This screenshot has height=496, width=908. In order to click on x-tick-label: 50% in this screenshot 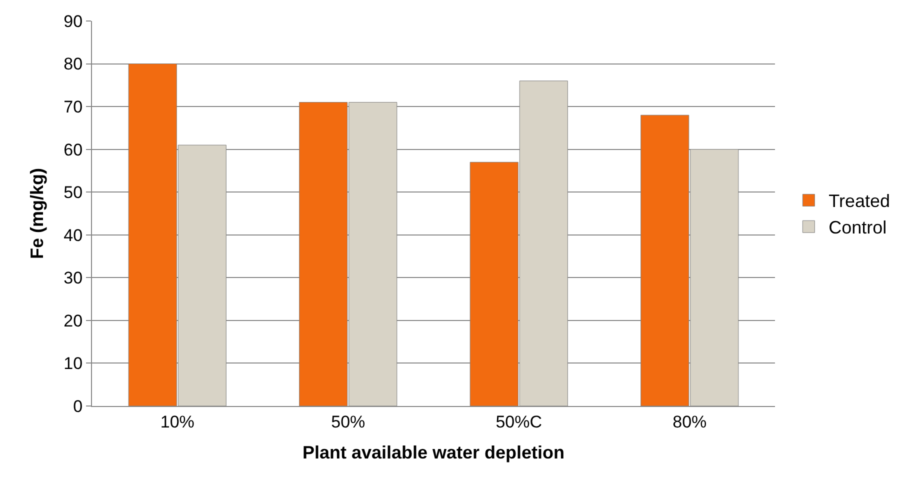, I will do `click(348, 422)`.